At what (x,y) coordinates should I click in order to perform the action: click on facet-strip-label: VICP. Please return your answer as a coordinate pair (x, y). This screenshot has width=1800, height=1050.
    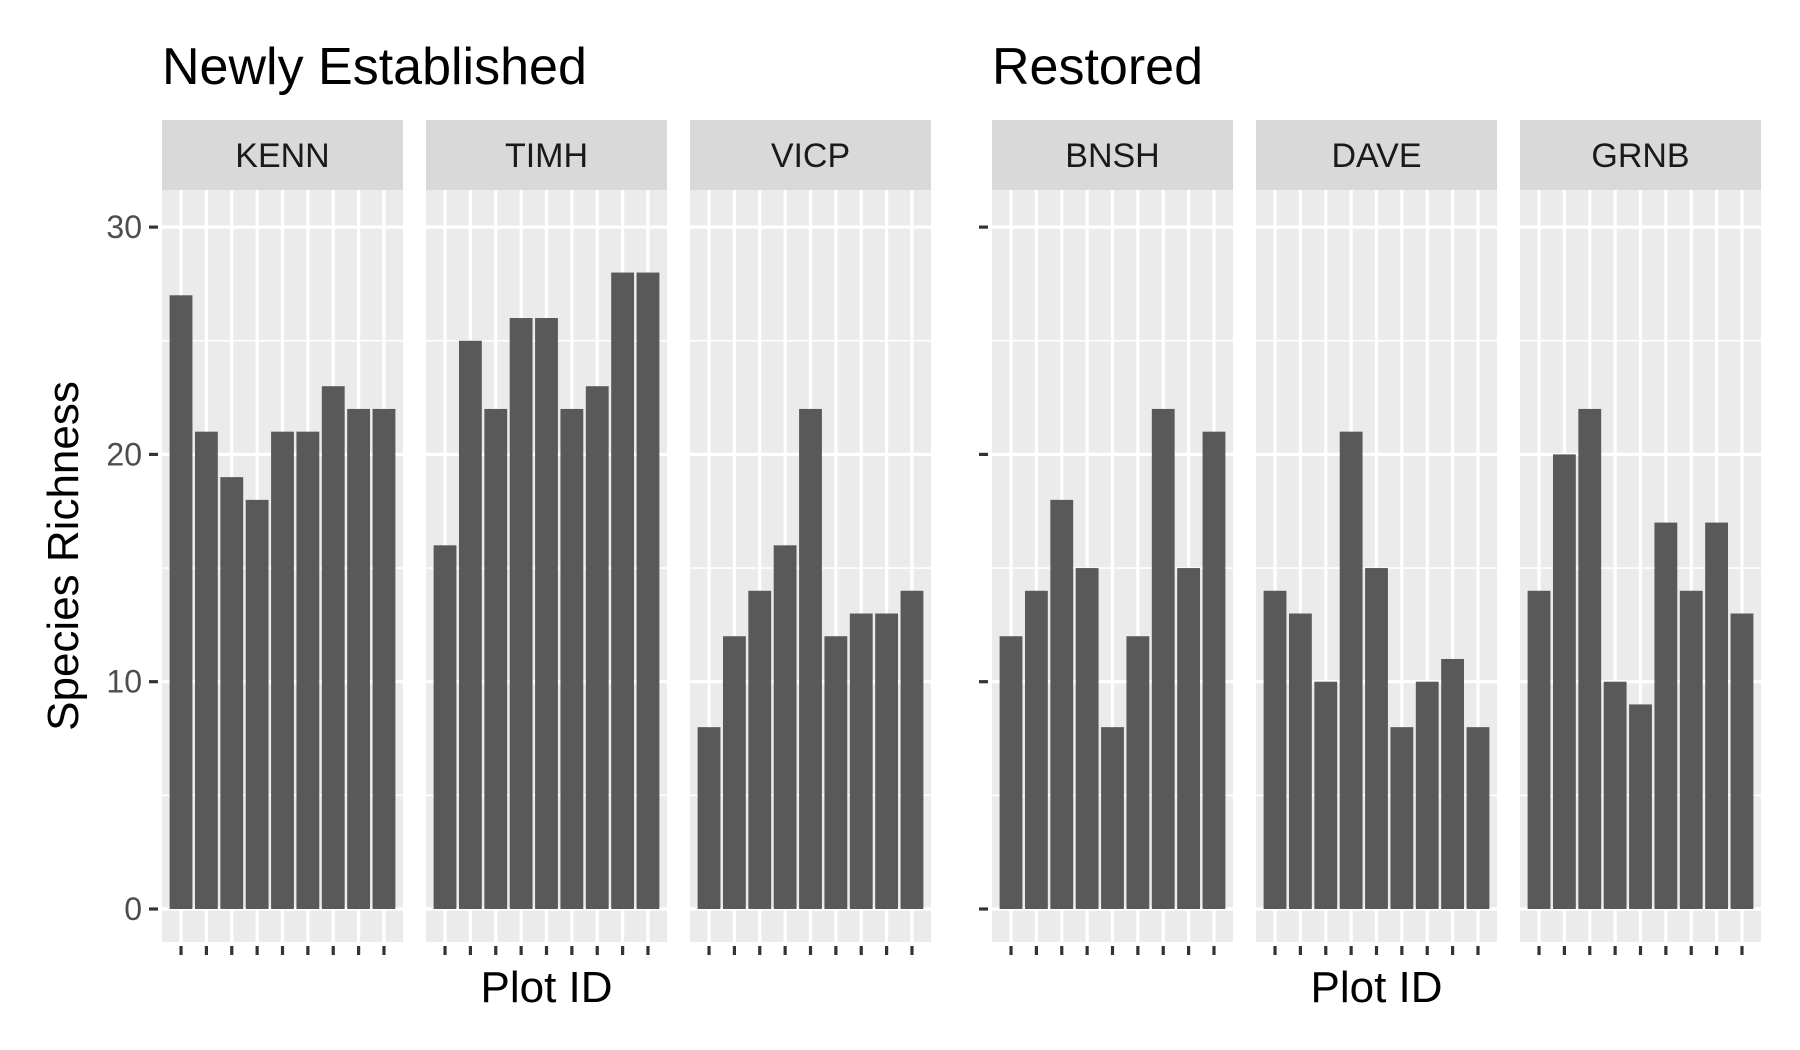
    Looking at the image, I should click on (810, 156).